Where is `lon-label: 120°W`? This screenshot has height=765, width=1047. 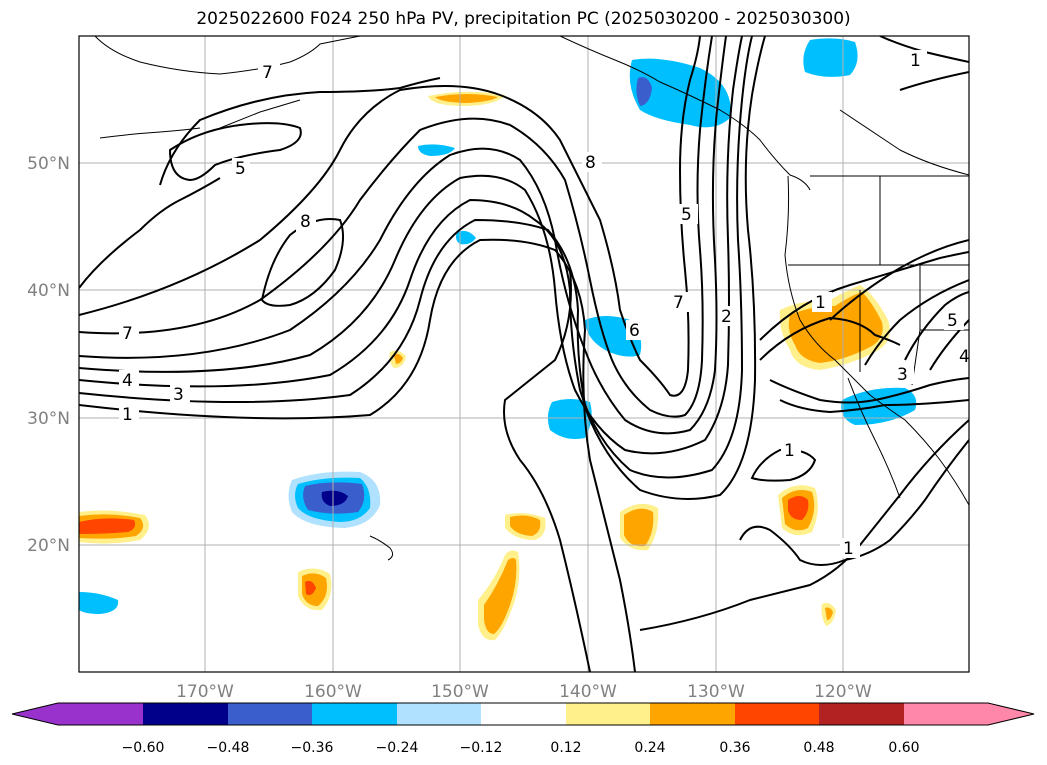
lon-label: 120°W is located at coordinates (843, 692).